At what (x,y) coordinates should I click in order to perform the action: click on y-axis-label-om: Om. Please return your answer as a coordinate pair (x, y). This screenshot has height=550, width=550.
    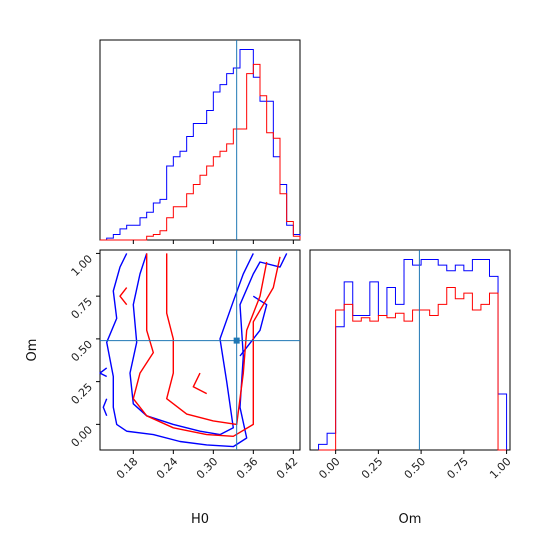
    Looking at the image, I should click on (32, 350).